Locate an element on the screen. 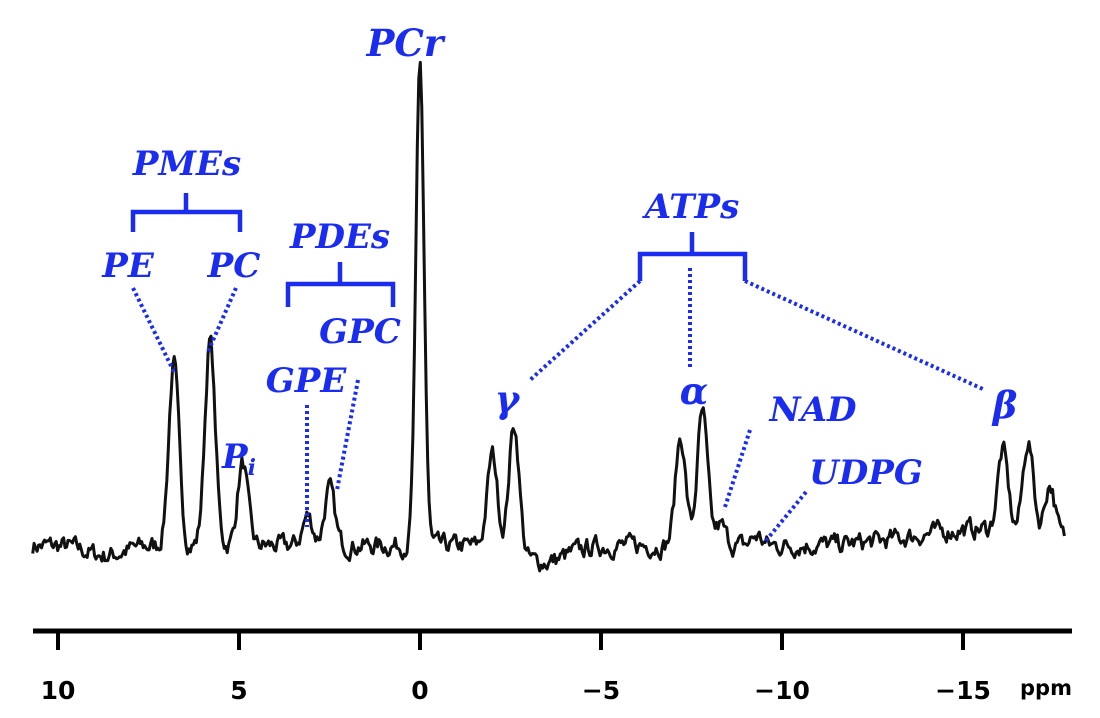  leader-pc is located at coordinates (221, 321).